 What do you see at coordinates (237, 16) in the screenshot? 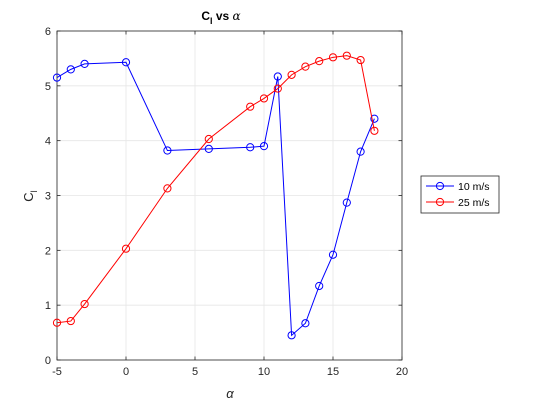
I see `title-greek: α` at bounding box center [237, 16].